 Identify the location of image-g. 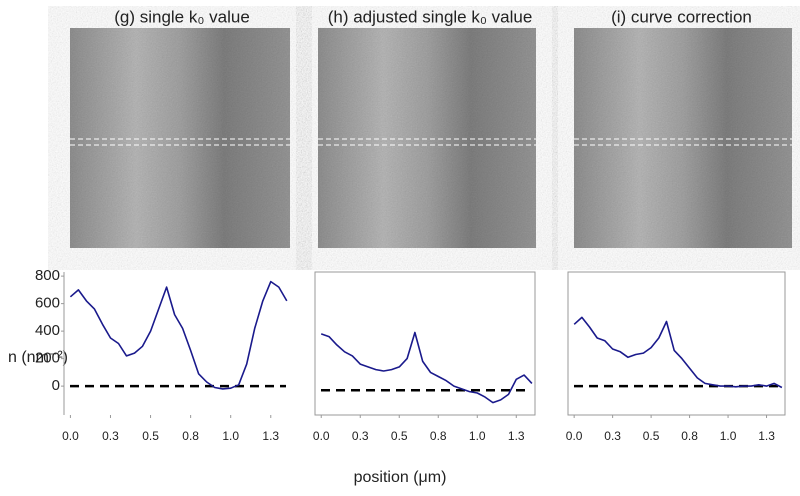
(180, 138).